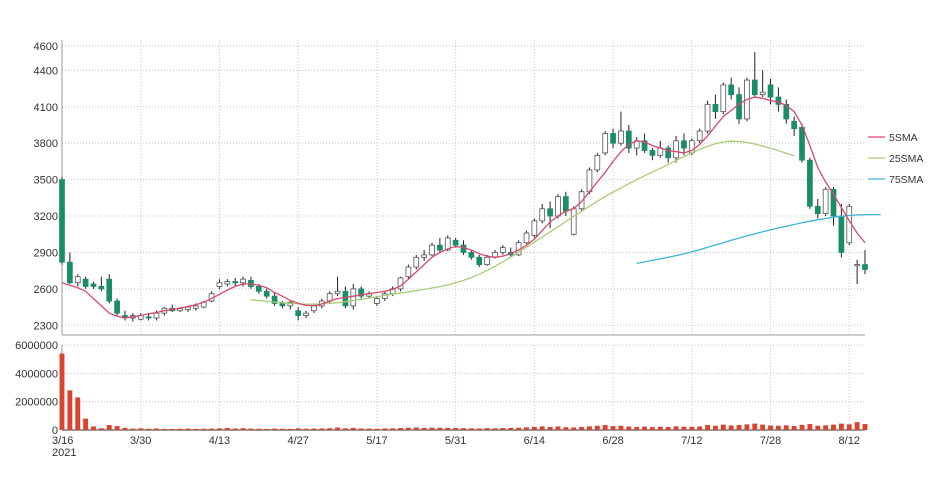 The width and height of the screenshot is (938, 485). What do you see at coordinates (46, 144) in the screenshot?
I see `price-tick-label: 3800` at bounding box center [46, 144].